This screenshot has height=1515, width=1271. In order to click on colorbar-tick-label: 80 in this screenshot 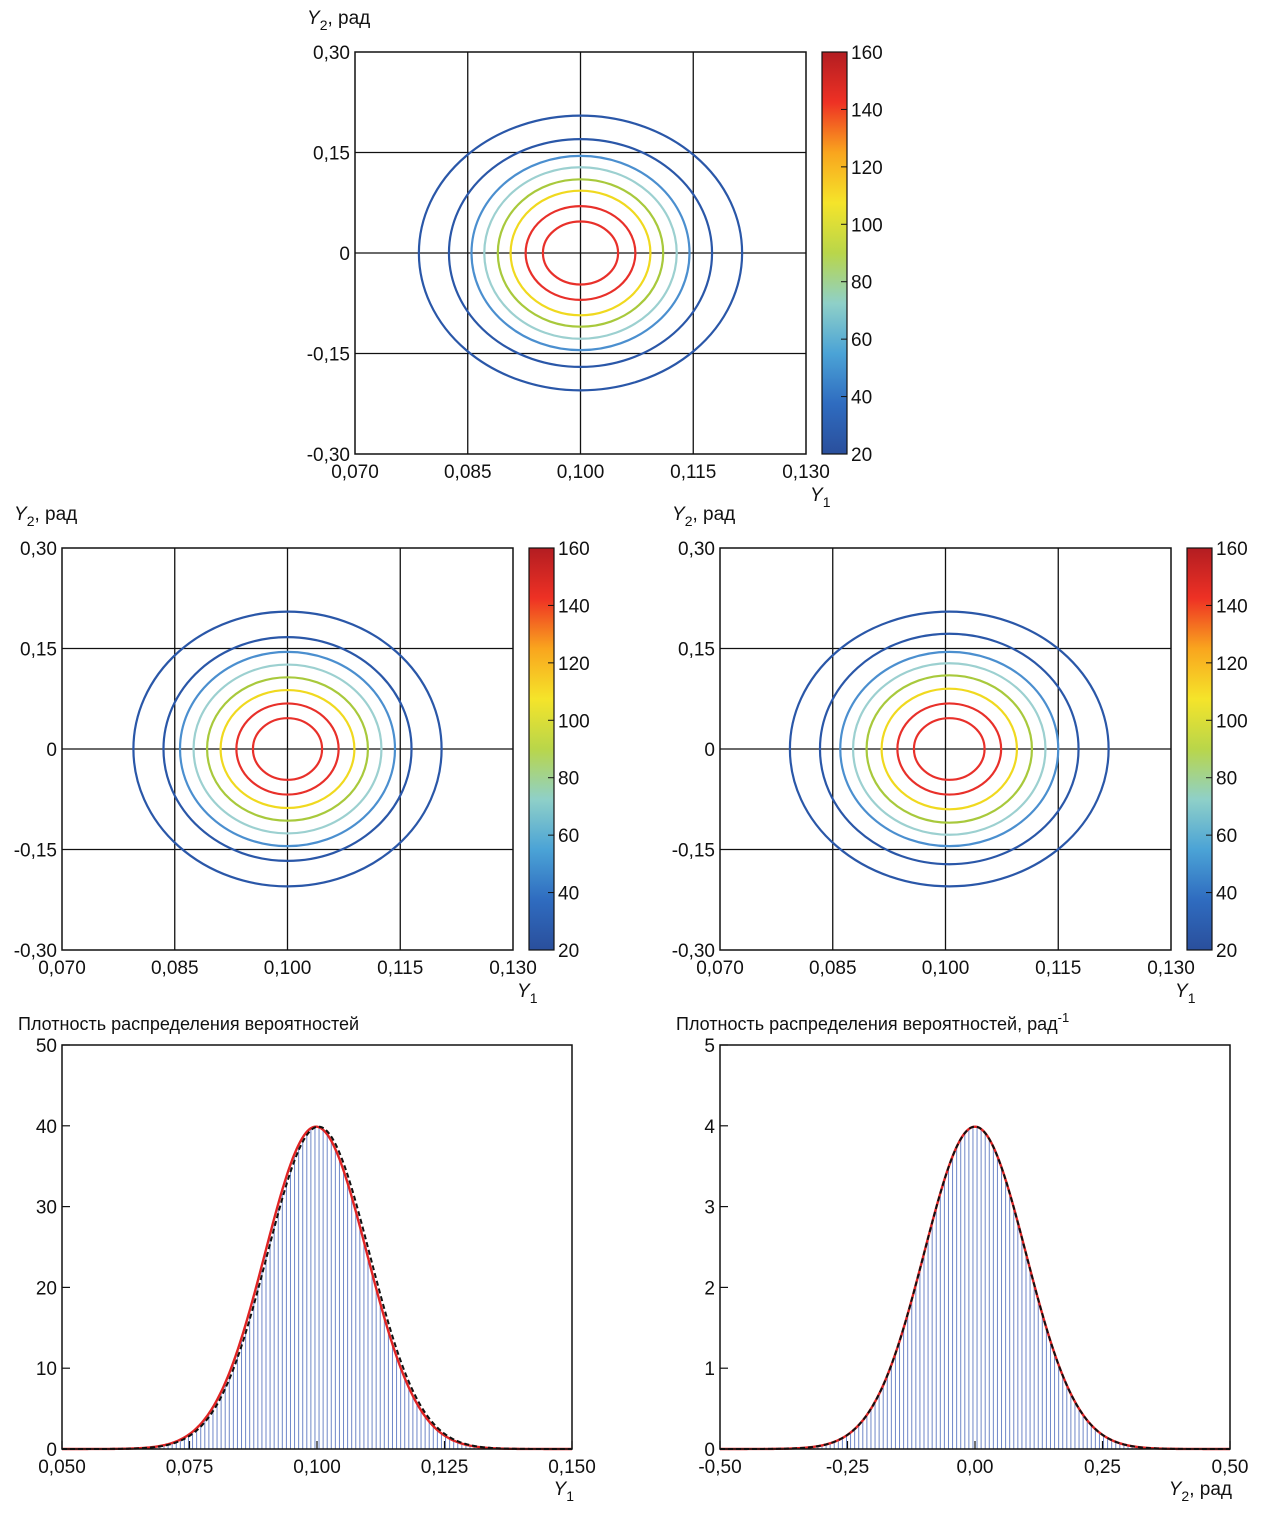, I will do `click(1226, 779)`.